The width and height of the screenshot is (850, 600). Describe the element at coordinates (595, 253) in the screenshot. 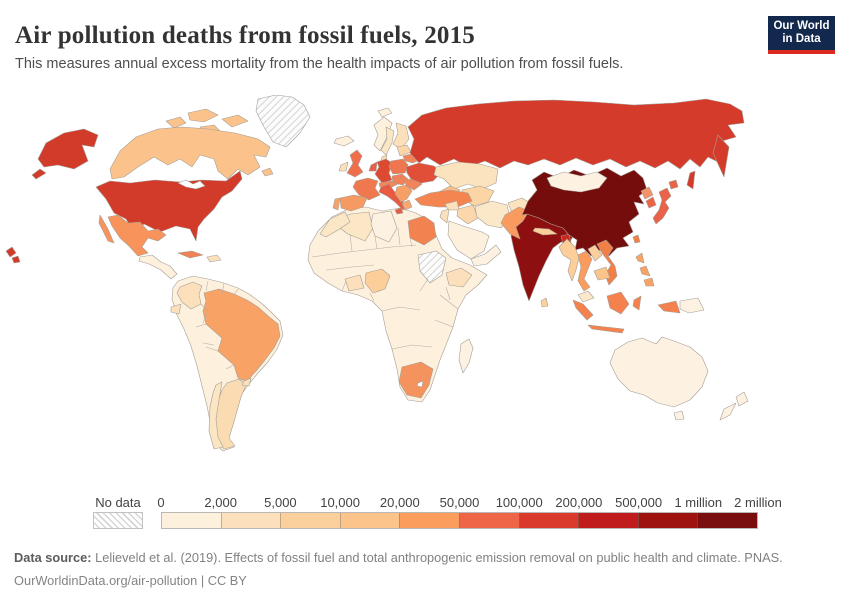

I see `country-laos` at that location.